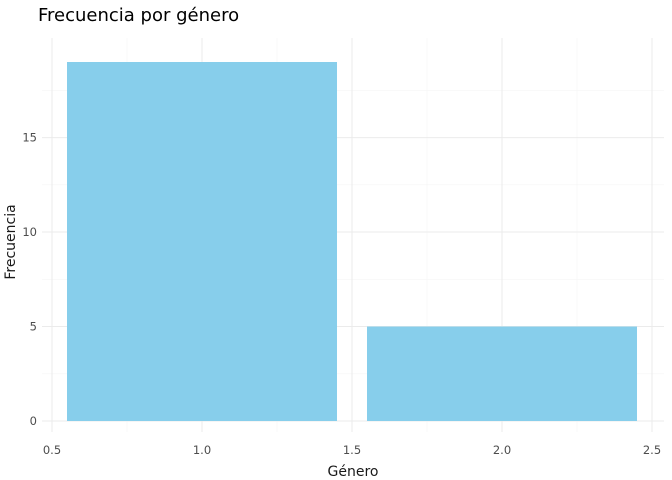 The width and height of the screenshot is (672, 480). I want to click on x-tick-label: 1.0, so click(202, 450).